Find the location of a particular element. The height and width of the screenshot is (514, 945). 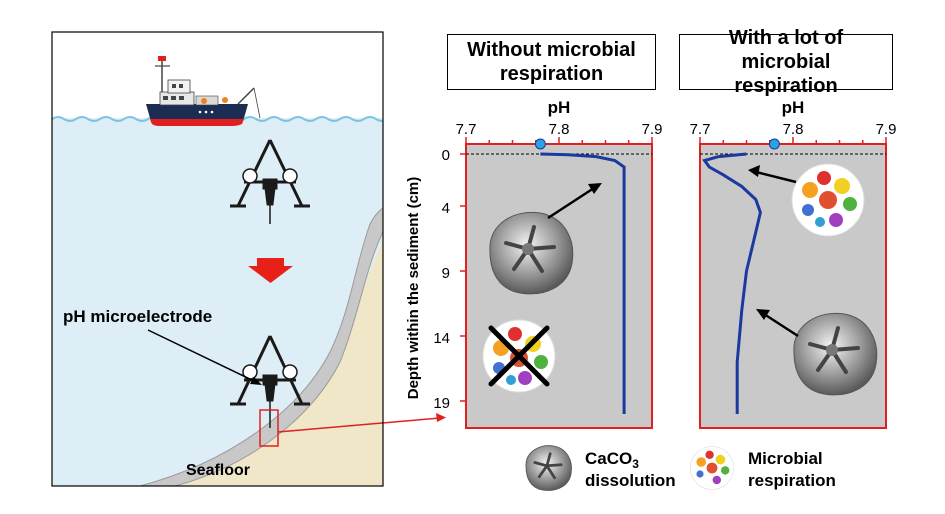

legend-microbial-label: Microbial is located at coordinates (785, 458).